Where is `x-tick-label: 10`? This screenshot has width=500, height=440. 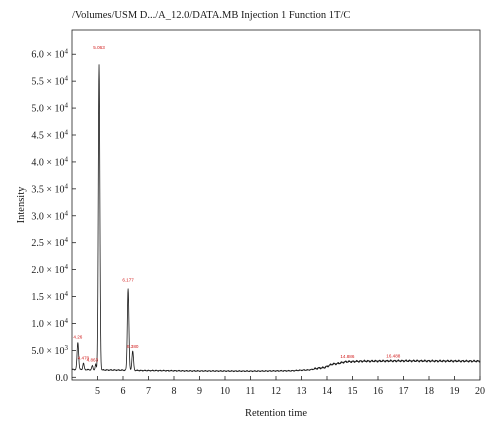 x-tick-label: 10 is located at coordinates (225, 391).